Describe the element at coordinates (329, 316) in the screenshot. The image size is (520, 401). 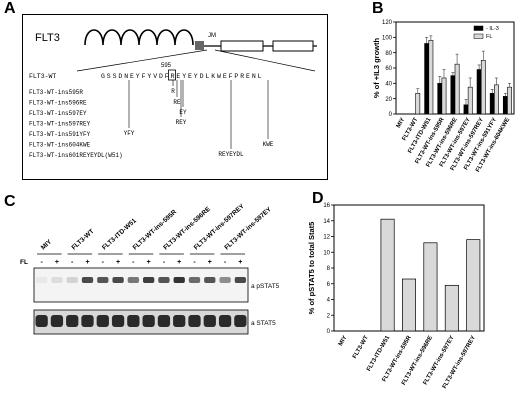
I see `y-tick-label: 2` at that location.